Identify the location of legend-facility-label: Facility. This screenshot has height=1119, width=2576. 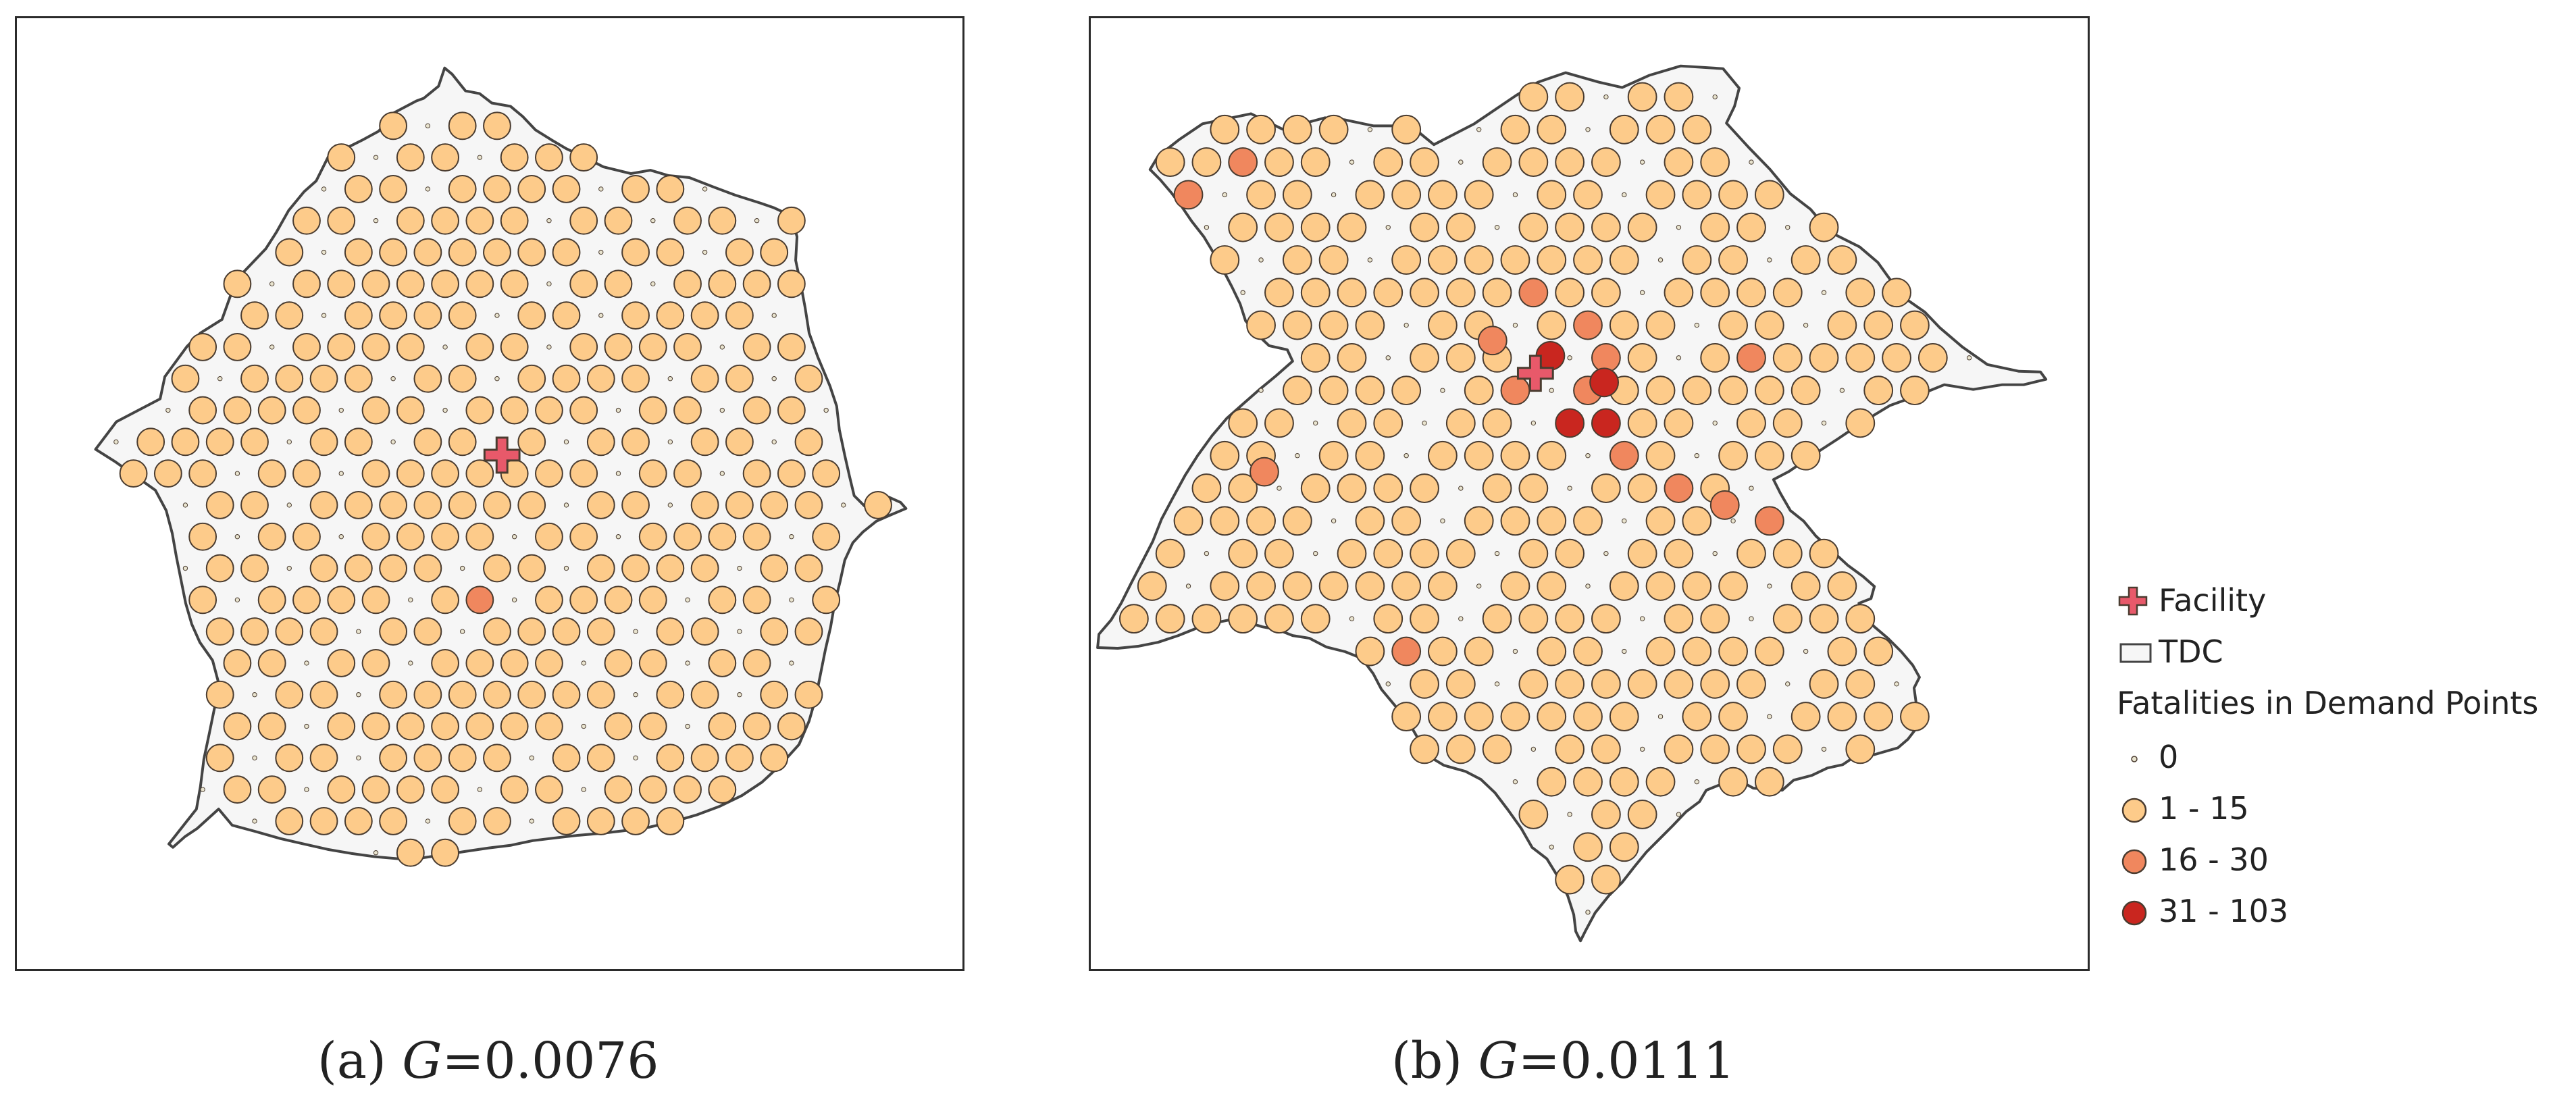
(2213, 600).